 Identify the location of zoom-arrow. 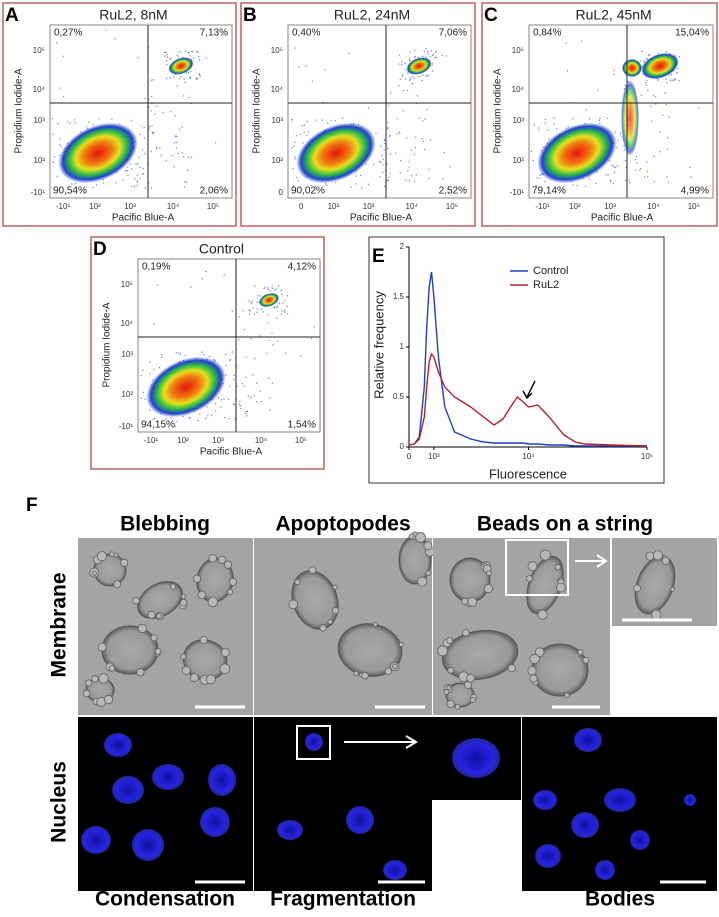
(591, 561).